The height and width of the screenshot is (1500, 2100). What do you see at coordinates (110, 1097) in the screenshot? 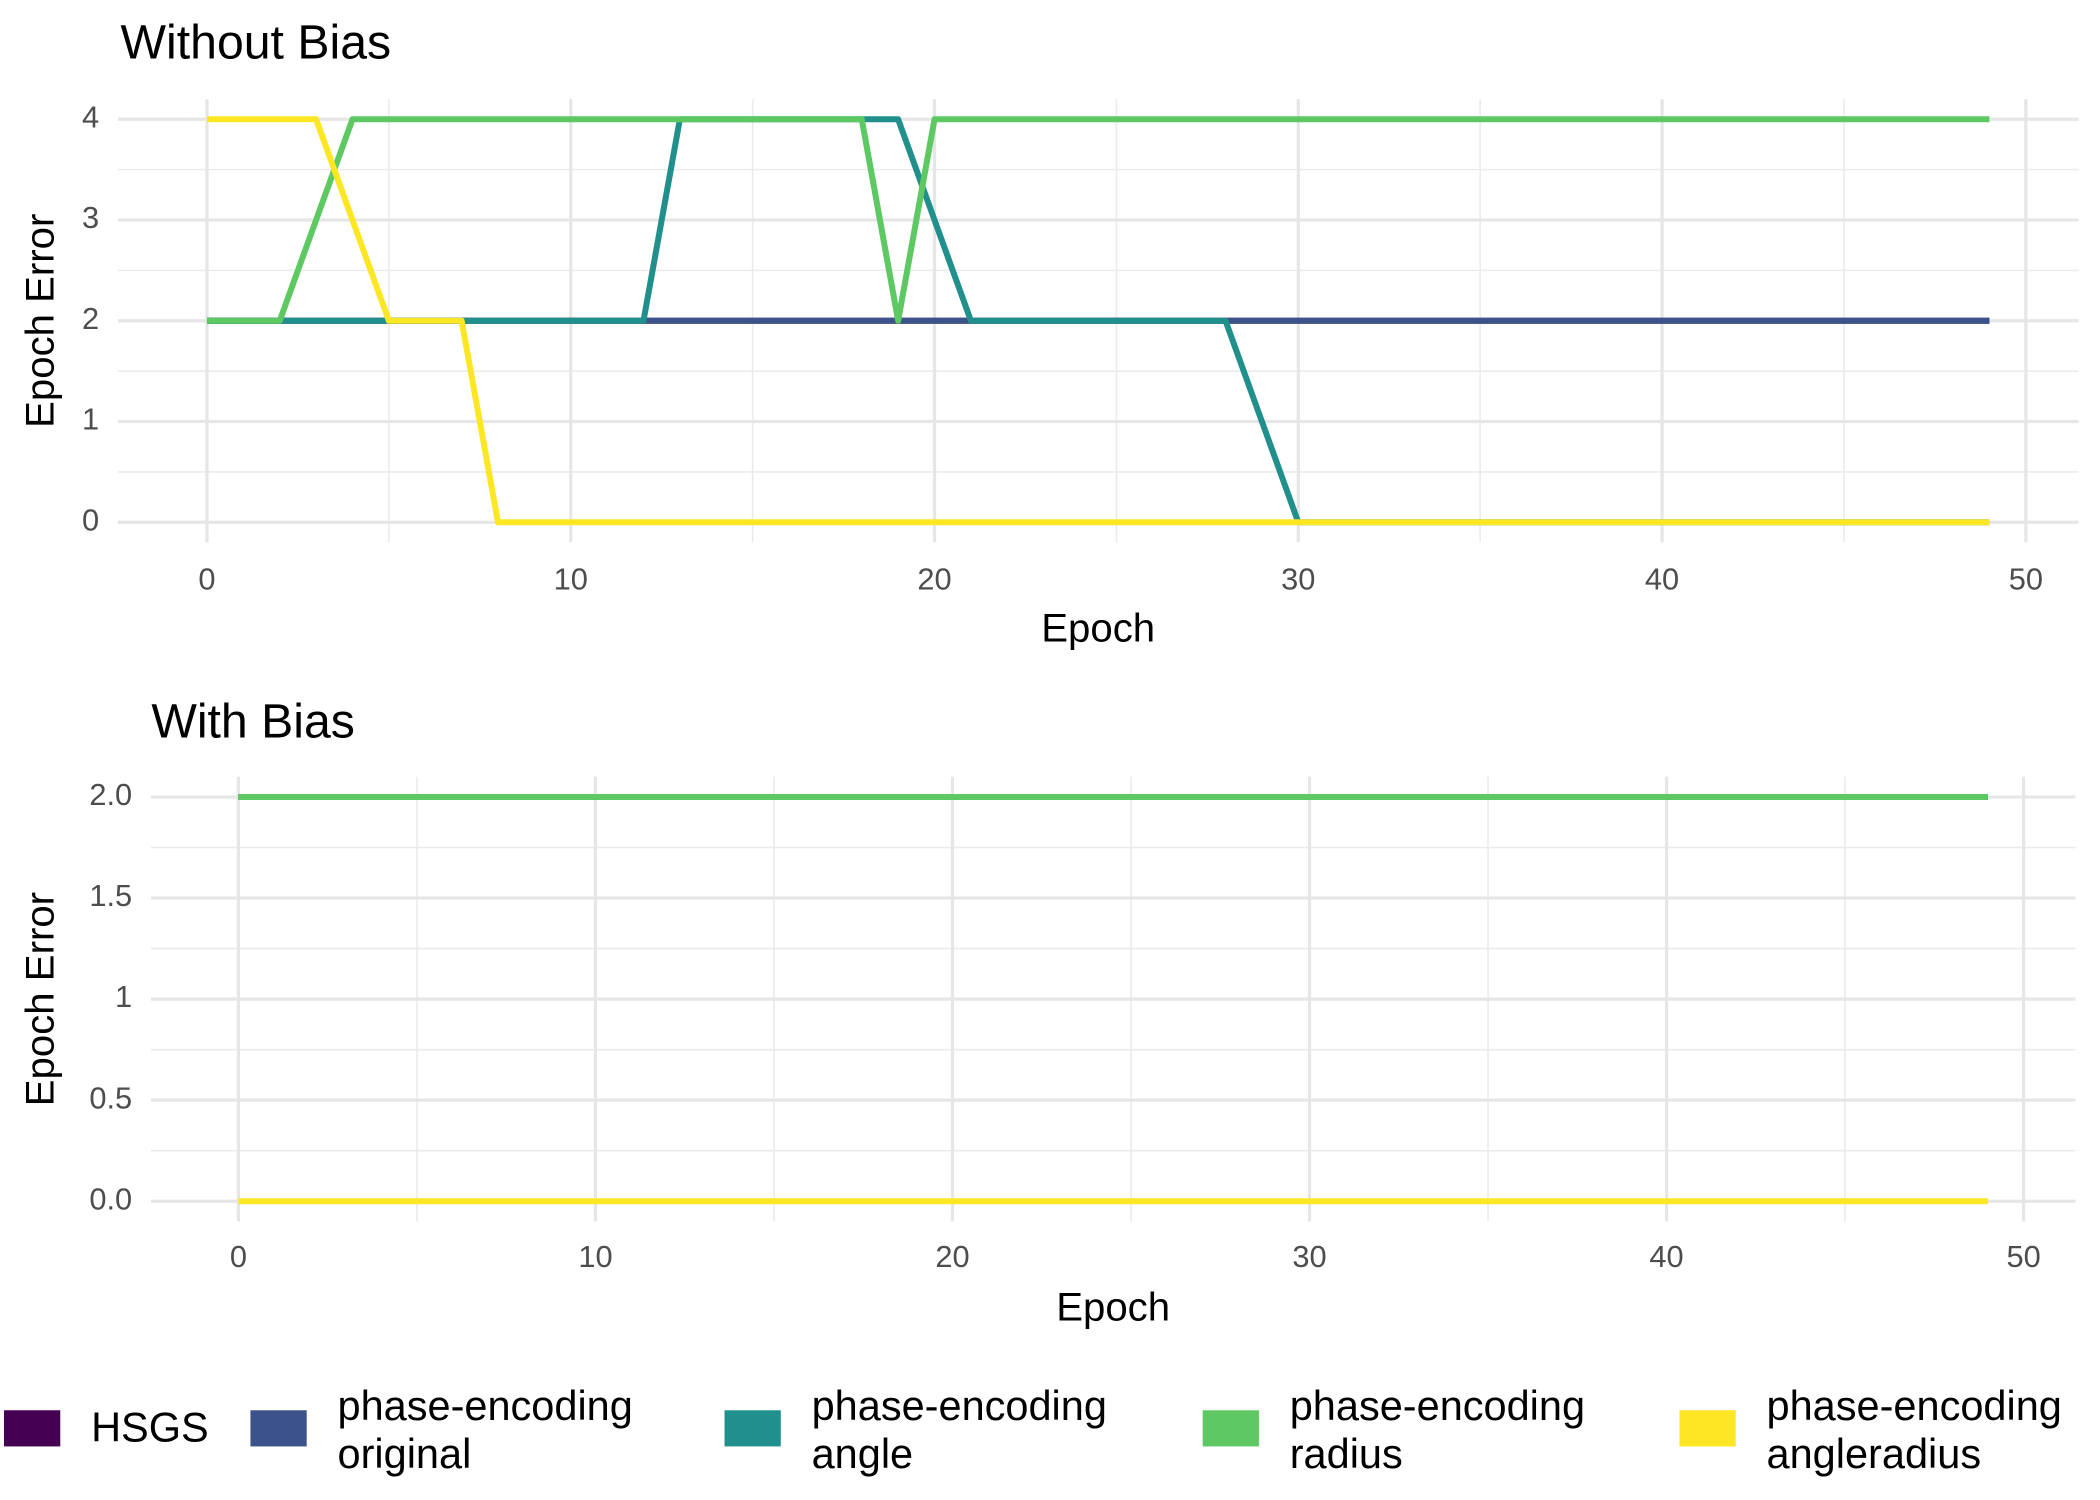
I see `y-tick-label: 0.5` at bounding box center [110, 1097].